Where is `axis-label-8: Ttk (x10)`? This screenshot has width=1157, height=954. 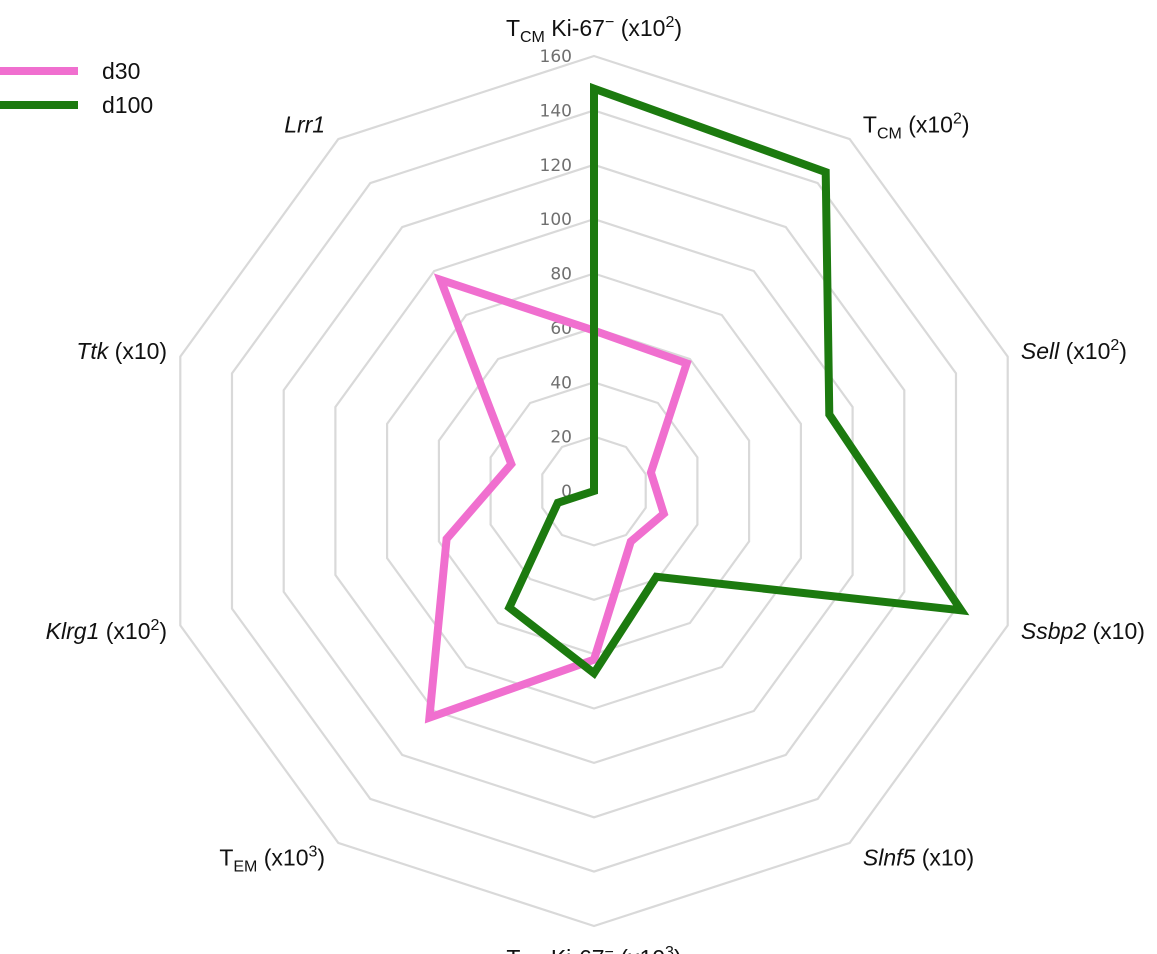
axis-label-8: Ttk (x10) is located at coordinates (121, 351).